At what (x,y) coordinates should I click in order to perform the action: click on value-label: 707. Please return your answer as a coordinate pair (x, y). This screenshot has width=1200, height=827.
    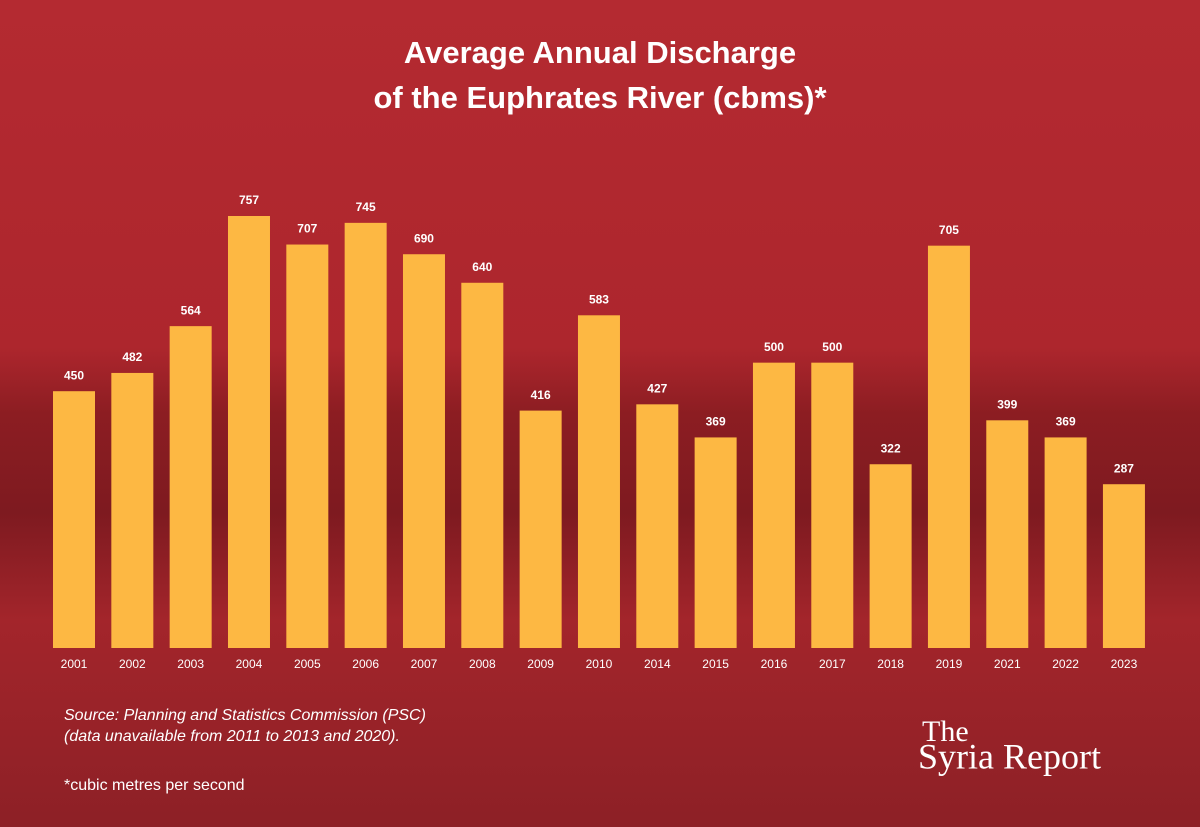
    Looking at the image, I should click on (307, 229).